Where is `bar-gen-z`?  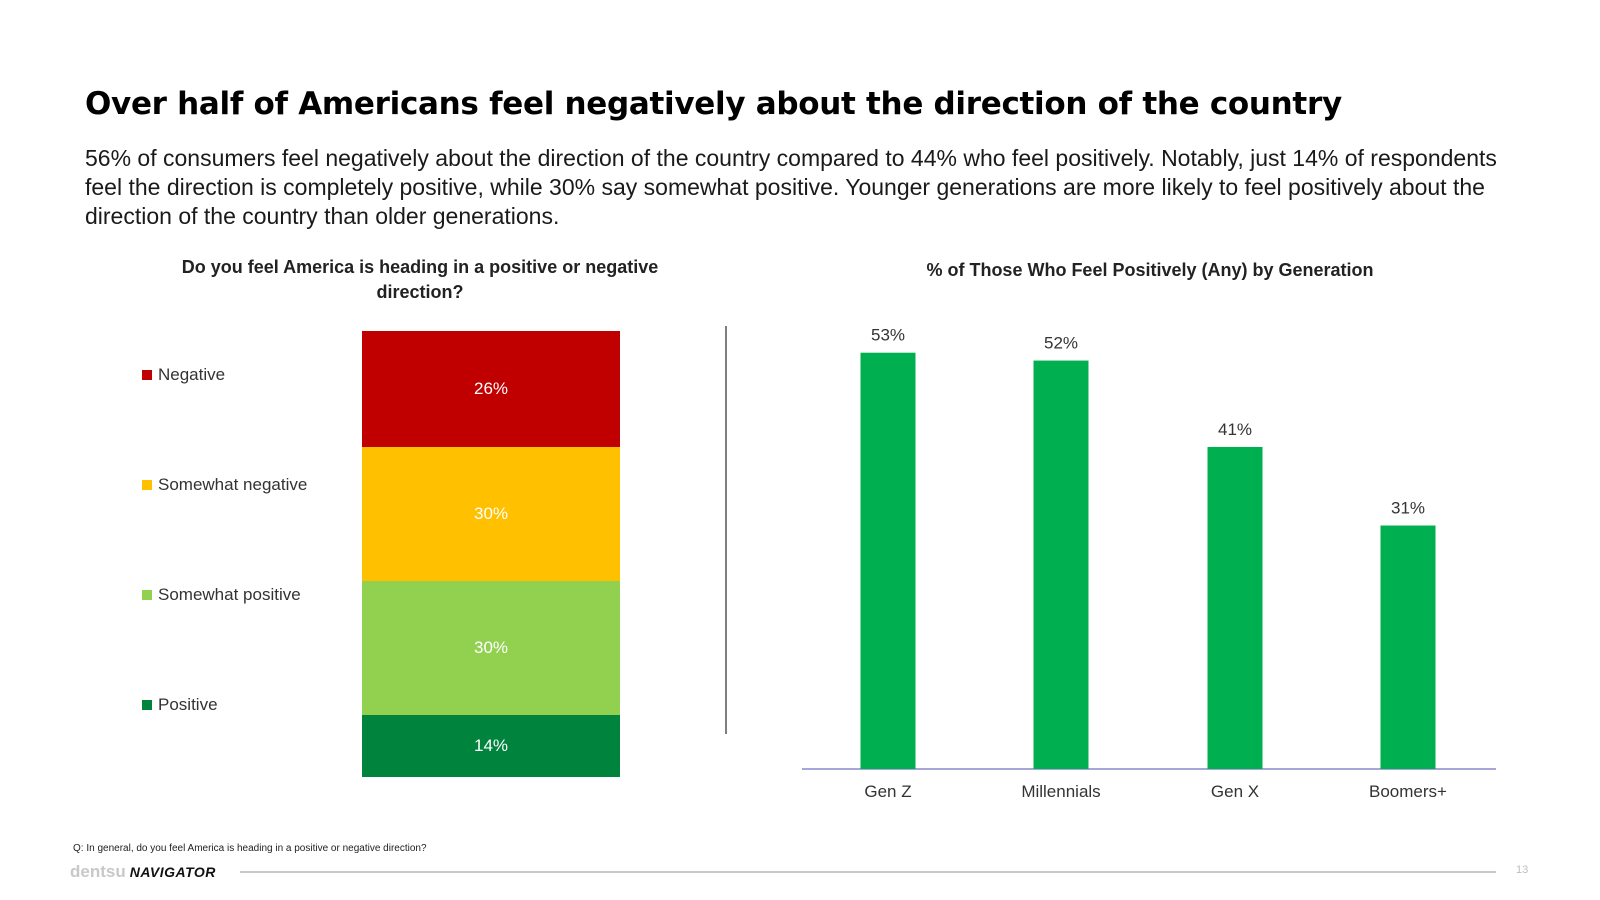 bar-gen-z is located at coordinates (888, 560).